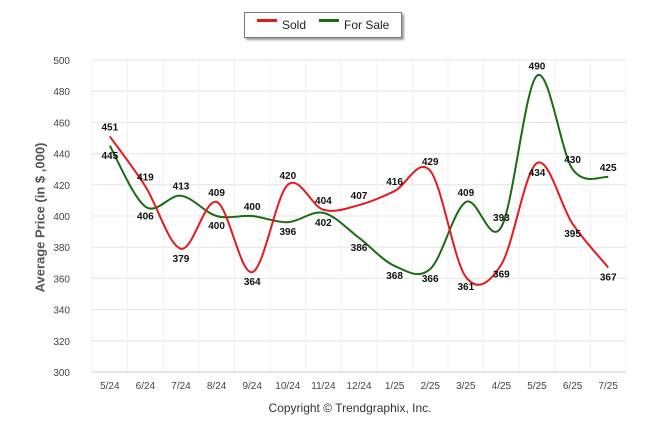 The height and width of the screenshot is (434, 646). I want to click on data-label-for-sale: 409, so click(465, 193).